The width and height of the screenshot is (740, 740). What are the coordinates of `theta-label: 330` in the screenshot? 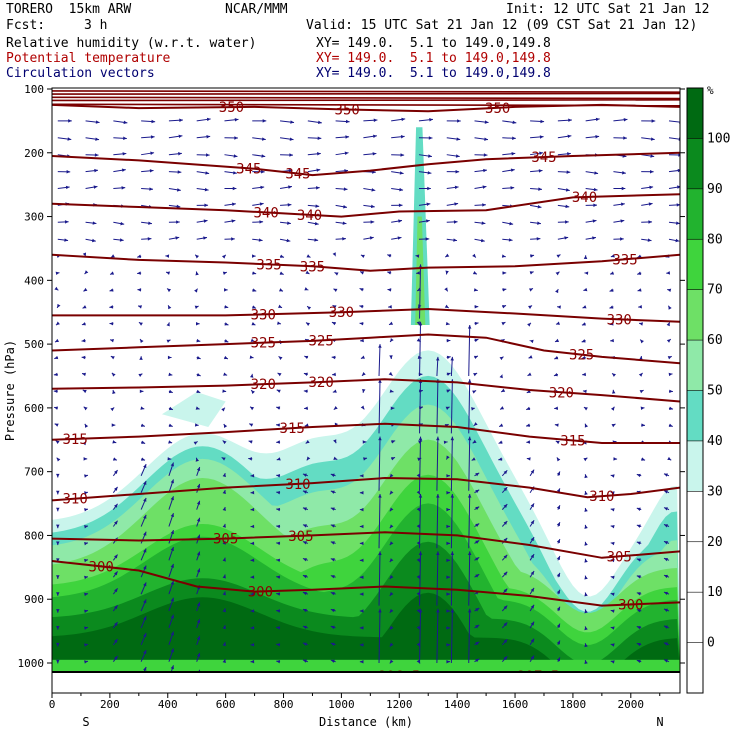 It's located at (263, 315).